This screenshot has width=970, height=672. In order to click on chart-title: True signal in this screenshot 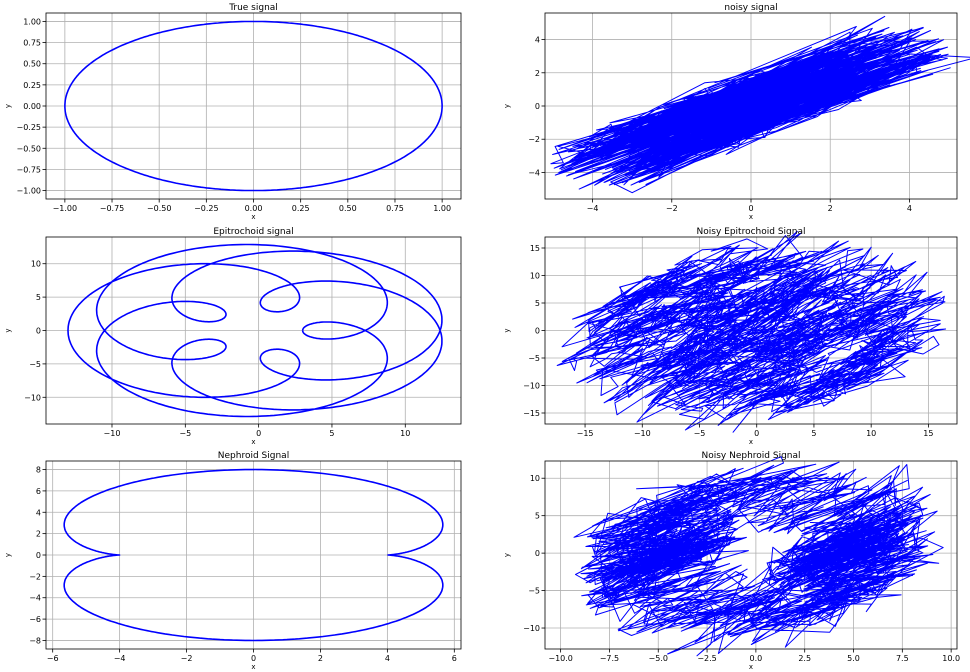, I will do `click(253, 8)`.